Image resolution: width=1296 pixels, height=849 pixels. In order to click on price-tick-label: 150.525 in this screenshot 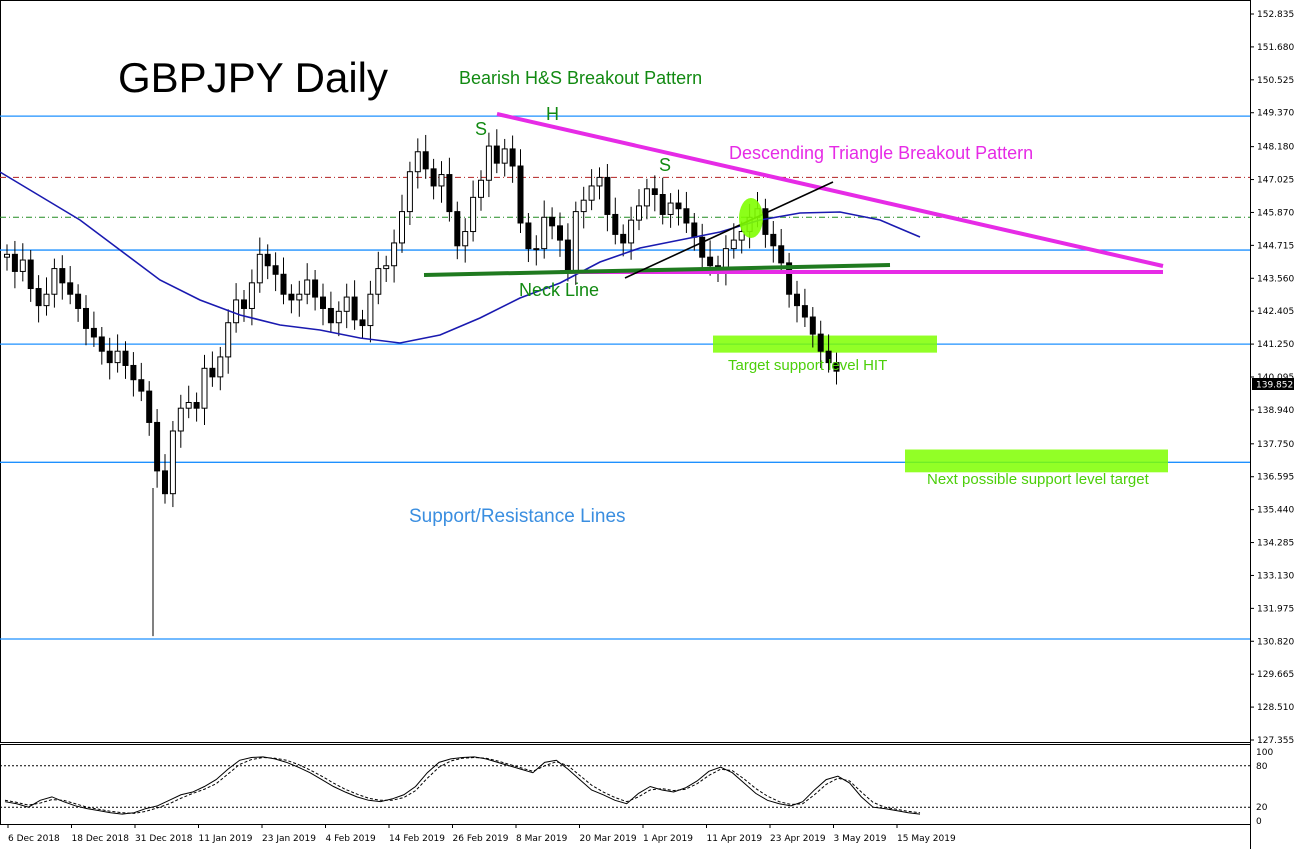, I will do `click(1275, 81)`.